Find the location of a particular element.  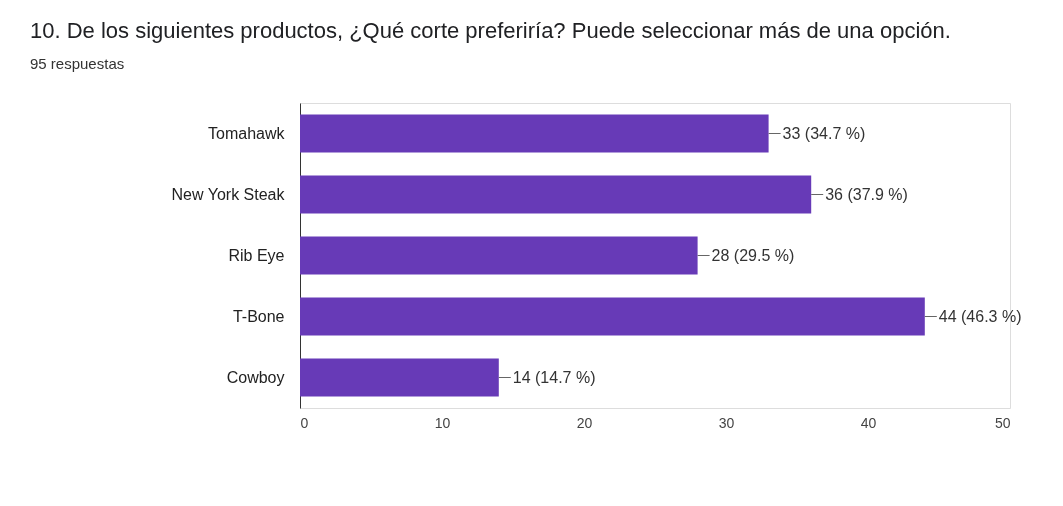

y-tick-label: Tomahawk is located at coordinates (247, 133).